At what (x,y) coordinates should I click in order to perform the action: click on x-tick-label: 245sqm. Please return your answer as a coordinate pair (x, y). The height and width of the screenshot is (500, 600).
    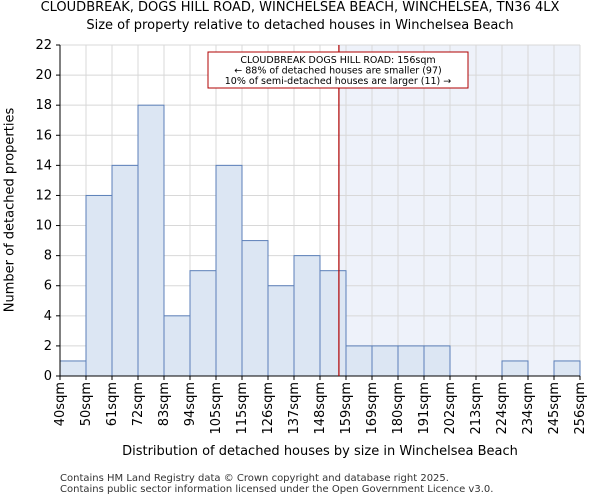
    Looking at the image, I should click on (554, 408).